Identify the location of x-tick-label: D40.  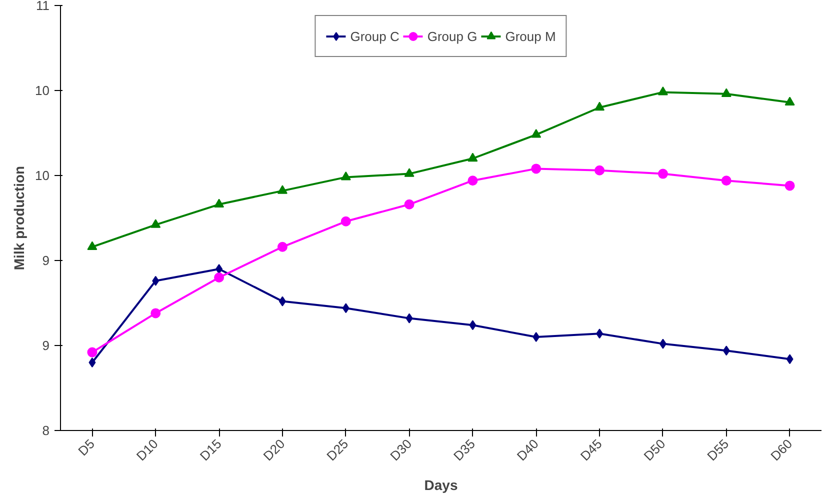
(528, 450).